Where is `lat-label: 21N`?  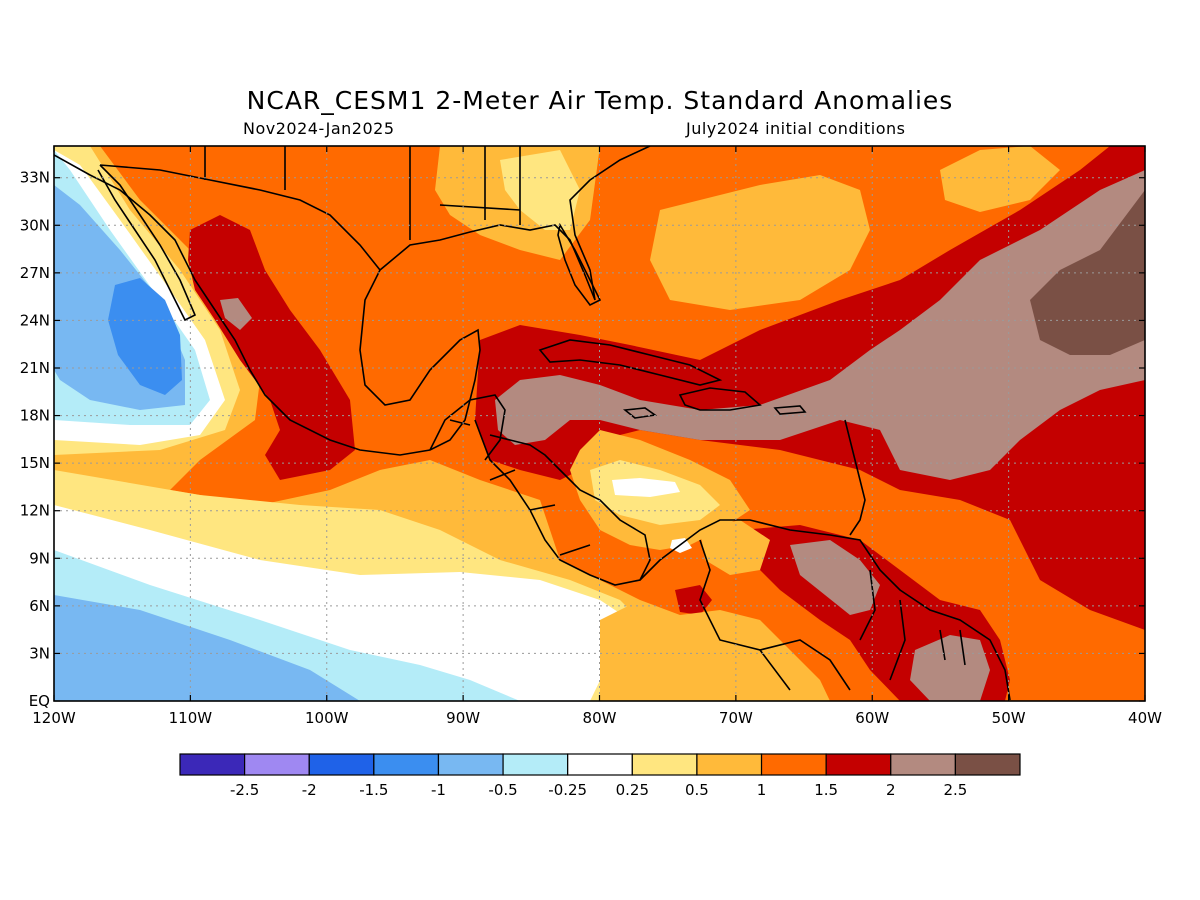
lat-label: 21N is located at coordinates (35, 368).